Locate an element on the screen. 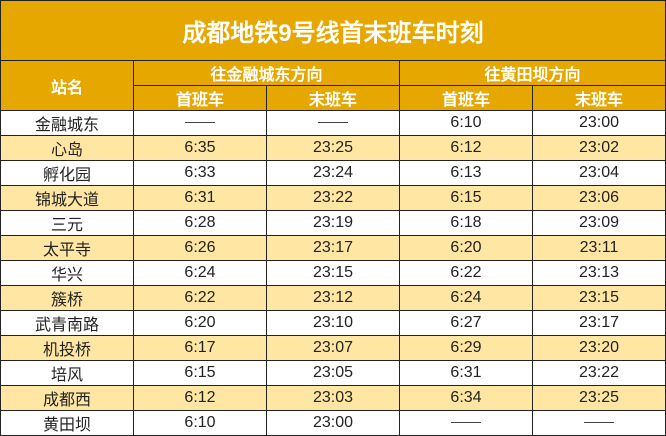 Image resolution: width=666 pixels, height=436 pixels. table-row: 金融城东 6:10 23:00 is located at coordinates (333, 123).